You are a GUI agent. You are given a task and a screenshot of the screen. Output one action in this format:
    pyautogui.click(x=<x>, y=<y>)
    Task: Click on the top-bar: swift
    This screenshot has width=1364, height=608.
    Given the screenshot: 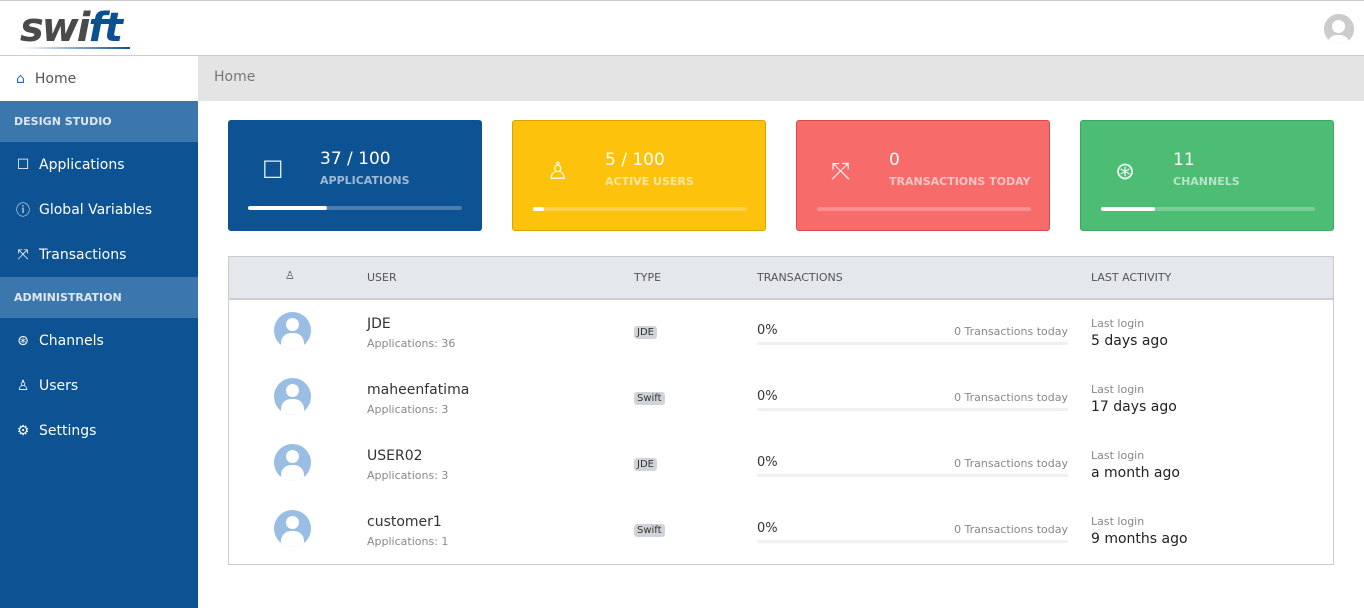 What is the action you would take?
    pyautogui.click(x=682, y=28)
    